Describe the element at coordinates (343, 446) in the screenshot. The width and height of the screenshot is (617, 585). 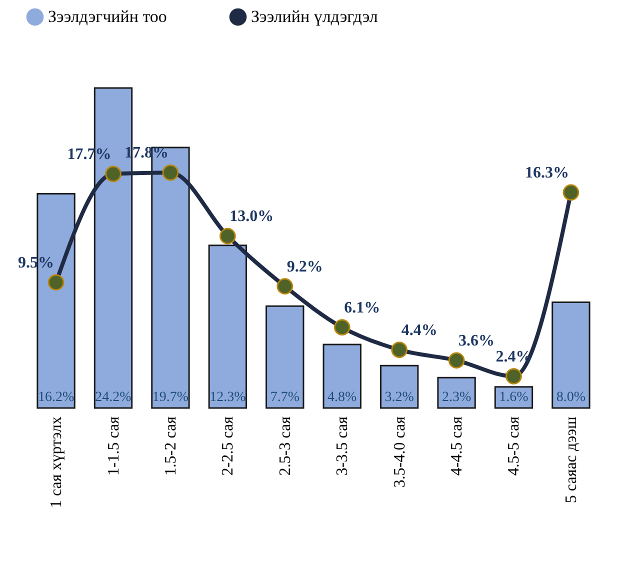
I see `x-tick-label: 3-3.5 сая` at that location.